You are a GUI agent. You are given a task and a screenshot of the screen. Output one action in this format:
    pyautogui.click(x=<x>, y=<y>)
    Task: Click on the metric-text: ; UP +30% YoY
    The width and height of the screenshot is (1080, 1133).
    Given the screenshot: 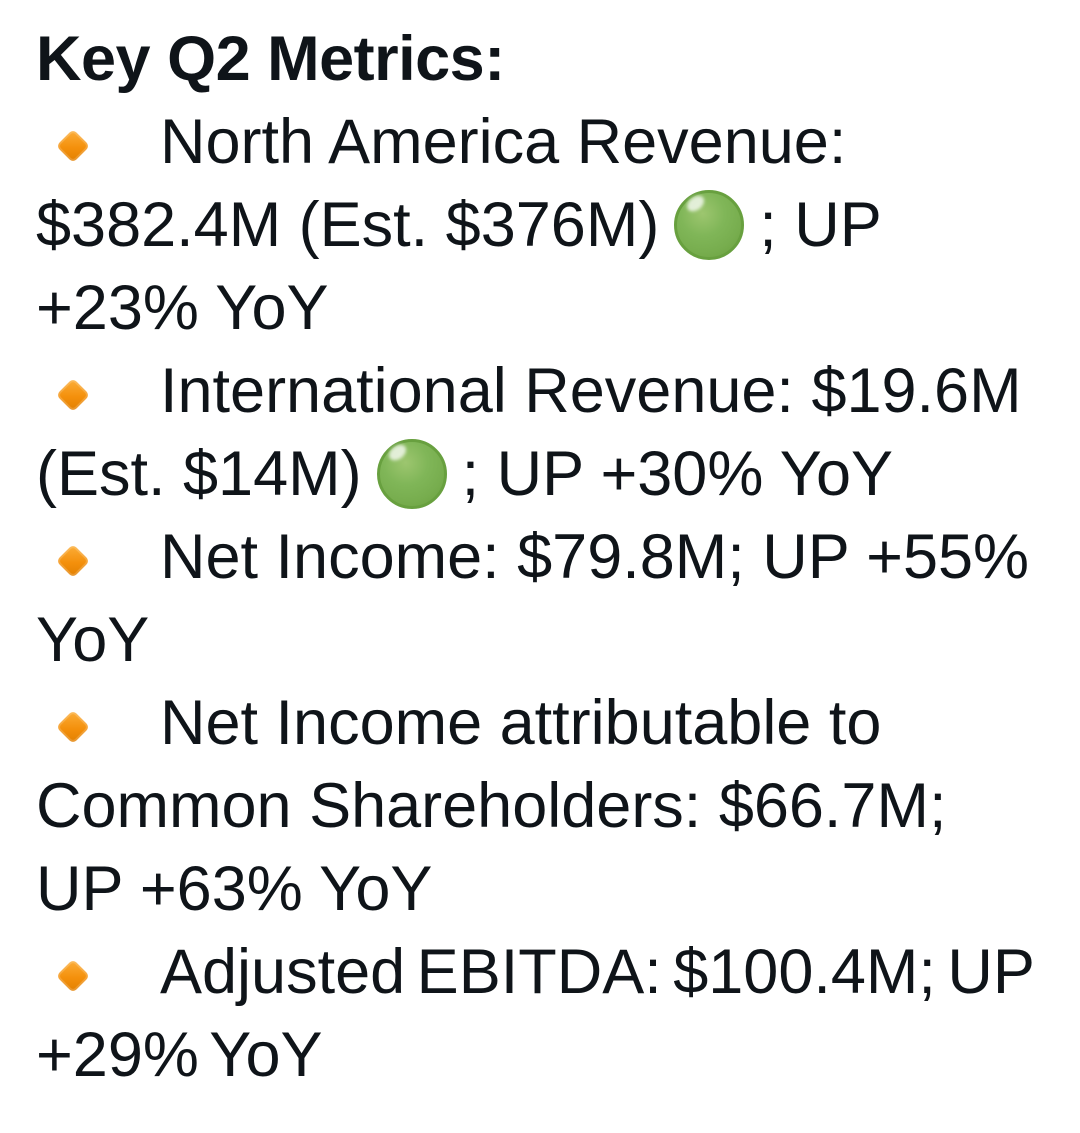 What is the action you would take?
    pyautogui.click(x=677, y=474)
    